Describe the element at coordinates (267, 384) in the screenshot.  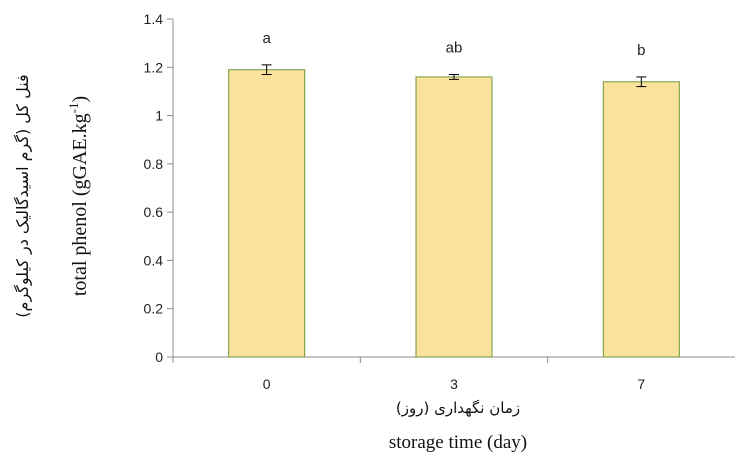
I see `x-tick-label-0: 0` at that location.